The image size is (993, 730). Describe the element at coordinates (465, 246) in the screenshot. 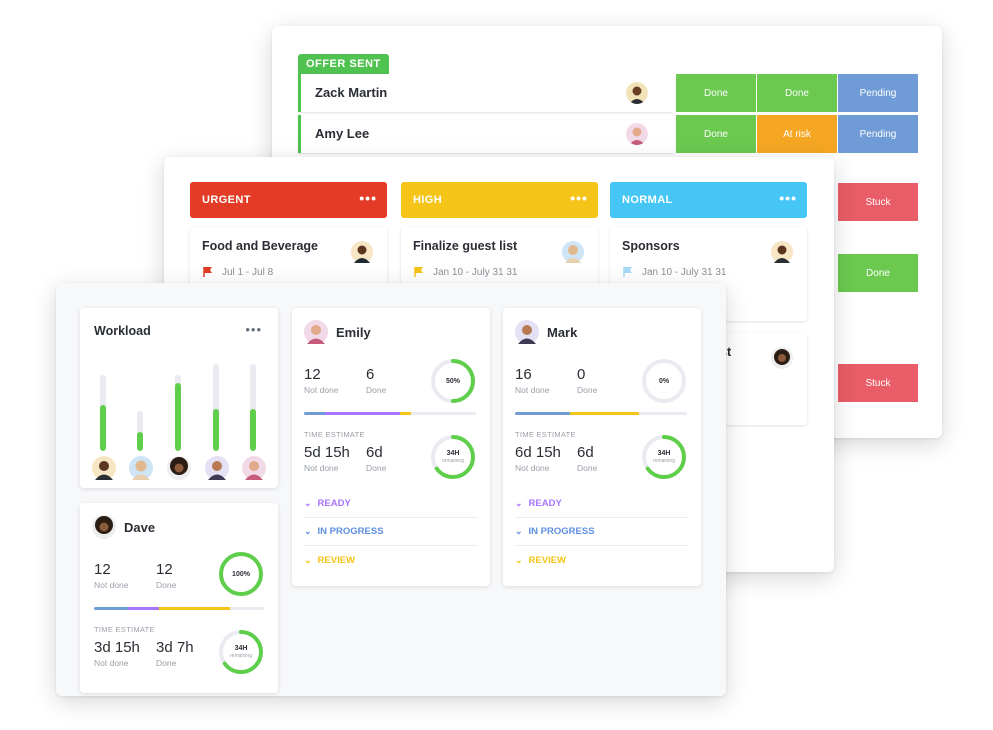

I see `task-title: Finalize guest list` at that location.